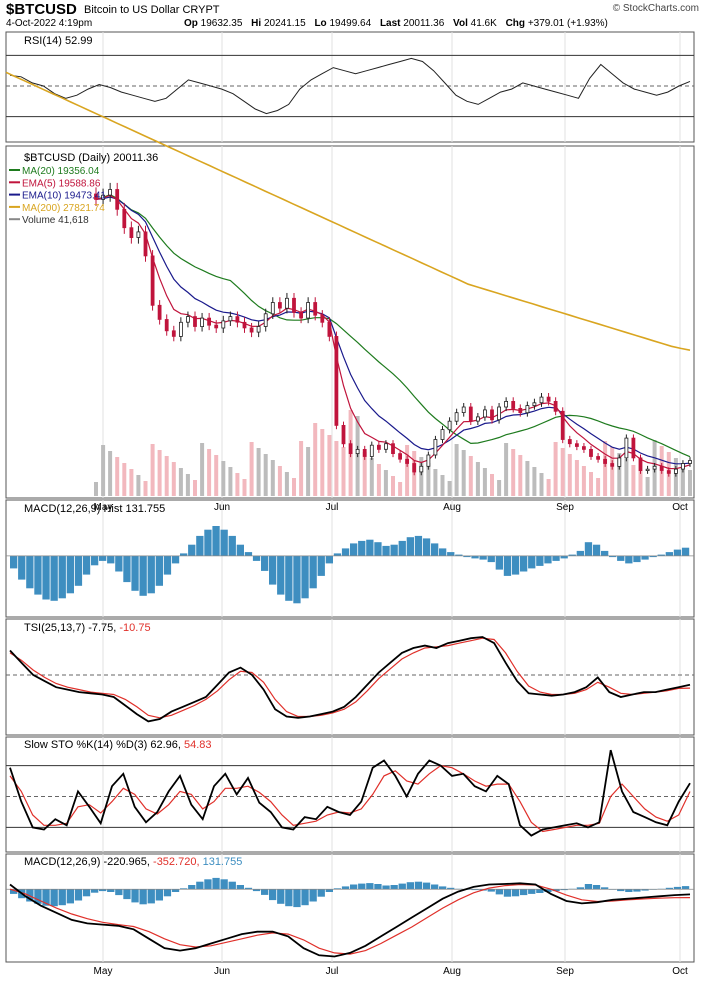 Image resolution: width=707 pixels, height=996 pixels. What do you see at coordinates (103, 628) in the screenshot?
I see `tsi-value: -7.75,` at bounding box center [103, 628].